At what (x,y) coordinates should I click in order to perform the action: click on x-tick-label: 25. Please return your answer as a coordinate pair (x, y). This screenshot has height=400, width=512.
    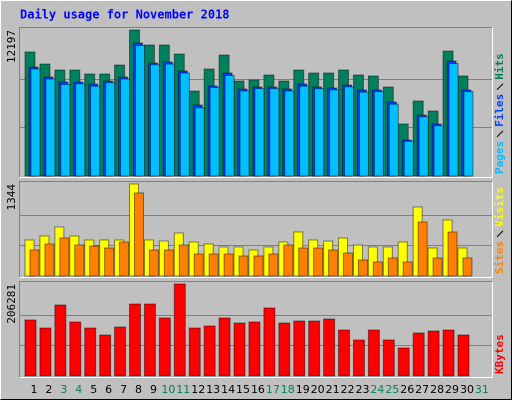
    Looking at the image, I should click on (392, 389).